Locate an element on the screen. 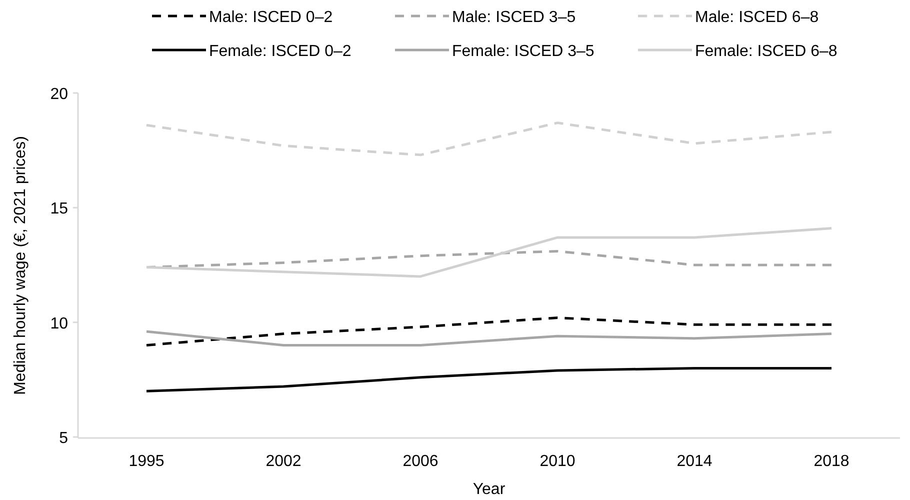  legend-label: Female: ISCED 6–8 is located at coordinates (766, 51).